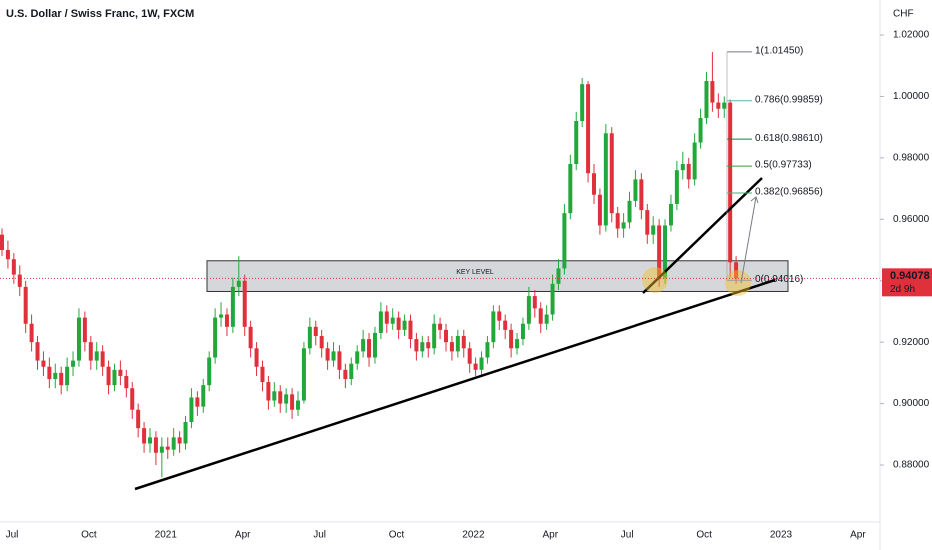  What do you see at coordinates (475, 272) in the screenshot?
I see `key-level-label: KEY LEVEL` at bounding box center [475, 272].